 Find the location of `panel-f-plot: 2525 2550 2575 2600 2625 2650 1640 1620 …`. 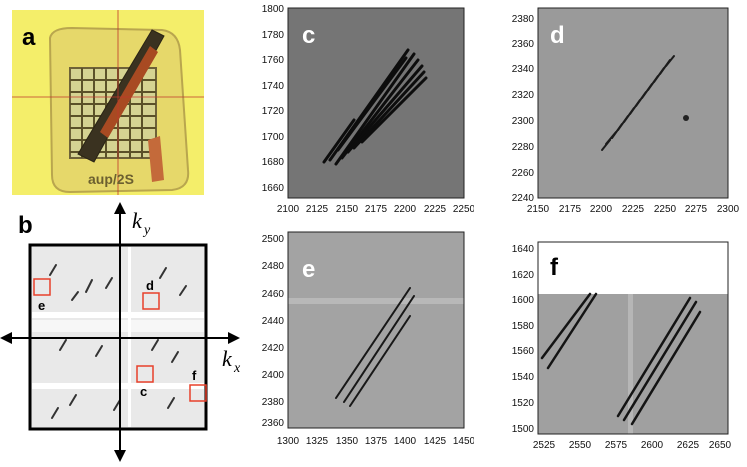

panel-f-plot: 2525 2550 2575 2600 2625 2650 1640 1620 … is located at coordinates (622, 346).